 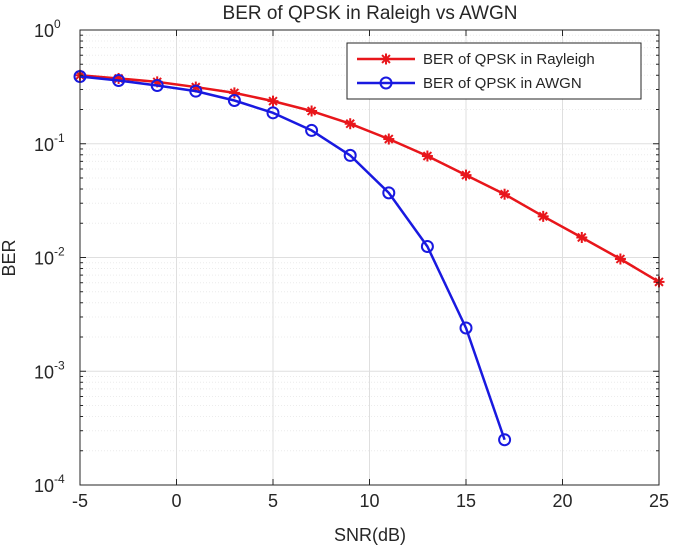 What do you see at coordinates (659, 501) in the screenshot?
I see `x-tick-label: 25` at bounding box center [659, 501].